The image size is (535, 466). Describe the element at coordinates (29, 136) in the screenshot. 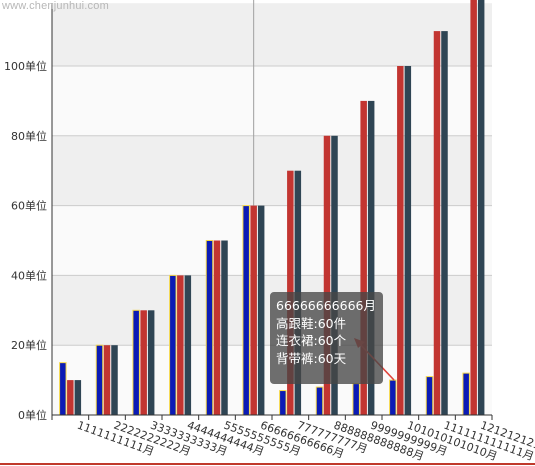

I see `y-tick-label: 80单位` at that location.